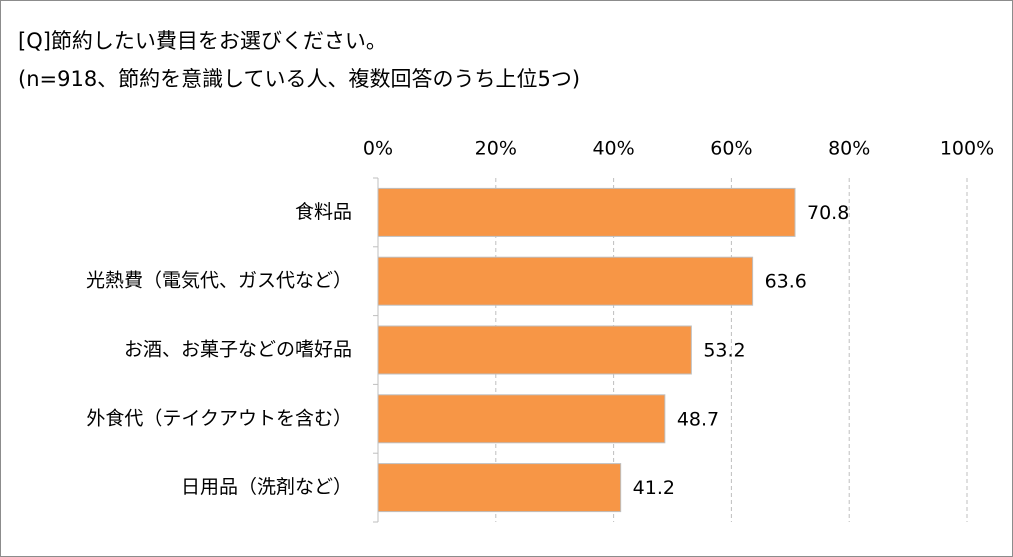 This screenshot has height=557, width=1013. I want to click on x-tick-label: 80%, so click(849, 149).